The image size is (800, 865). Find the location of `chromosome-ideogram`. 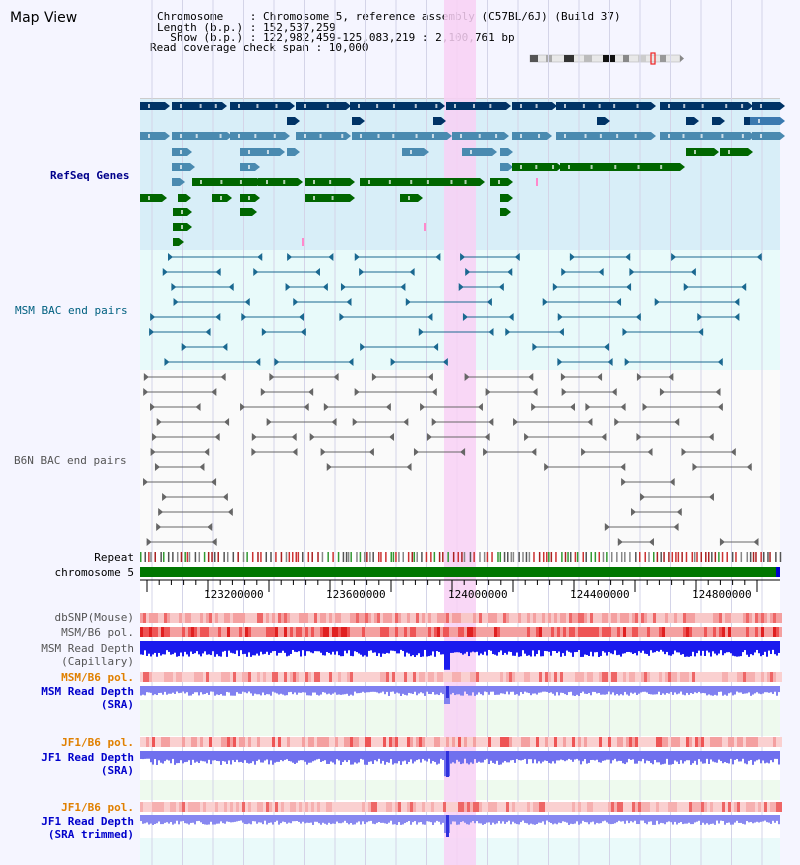

chromosome-ideogram is located at coordinates (608, 59).